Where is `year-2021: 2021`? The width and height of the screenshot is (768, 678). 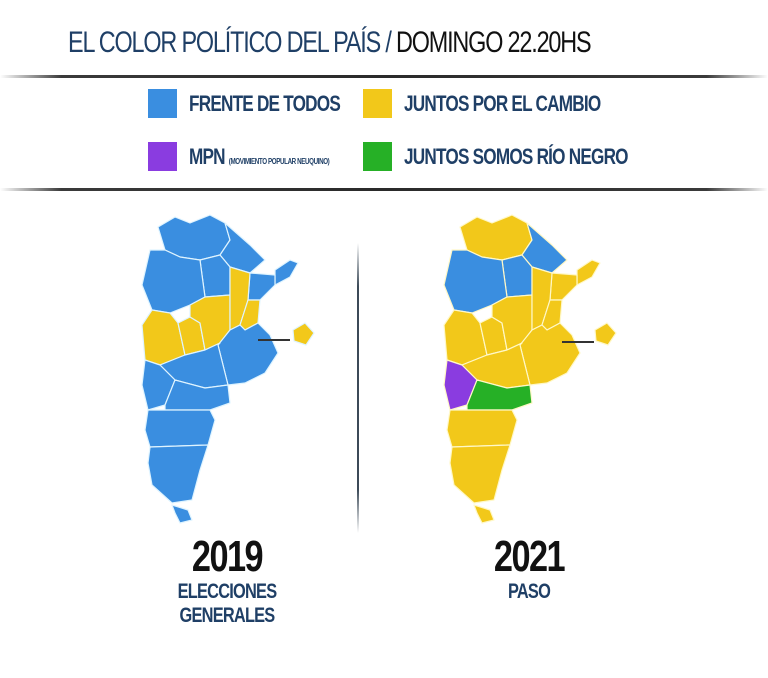 year-2021: 2021 is located at coordinates (529, 556).